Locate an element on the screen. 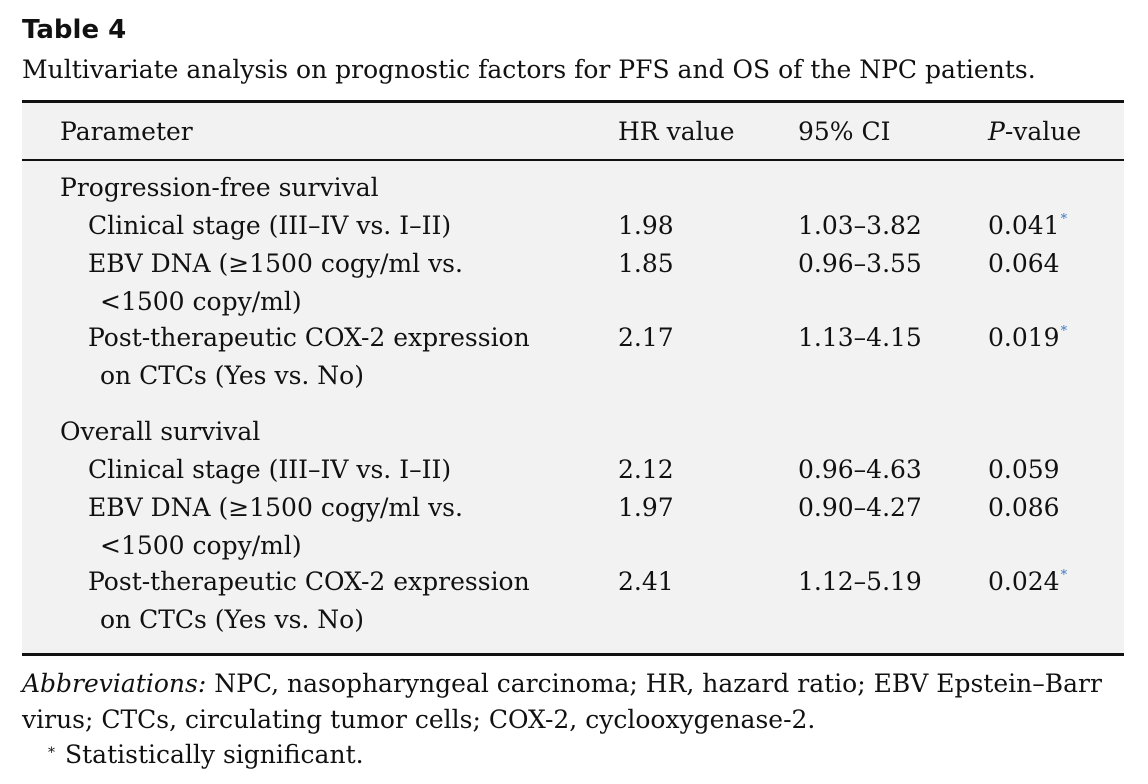 This screenshot has height=784, width=1148. p-value-number: 0.086 is located at coordinates (1024, 507).